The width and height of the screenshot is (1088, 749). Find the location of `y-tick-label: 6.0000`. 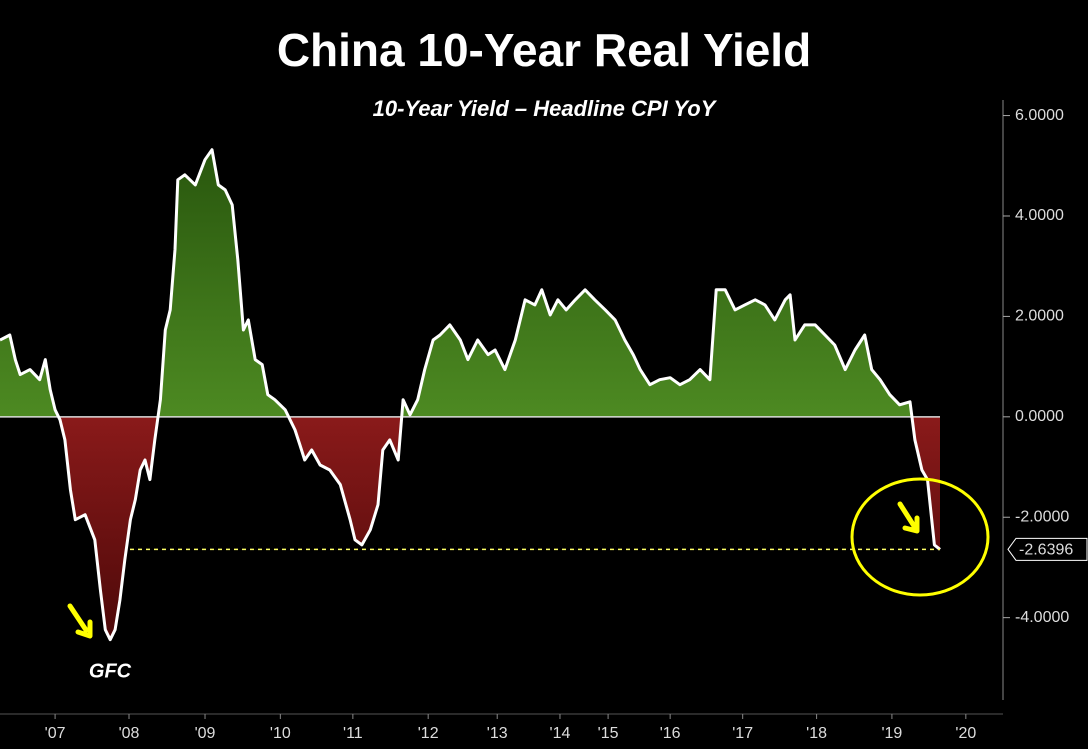

y-tick-label: 6.0000 is located at coordinates (1039, 115).